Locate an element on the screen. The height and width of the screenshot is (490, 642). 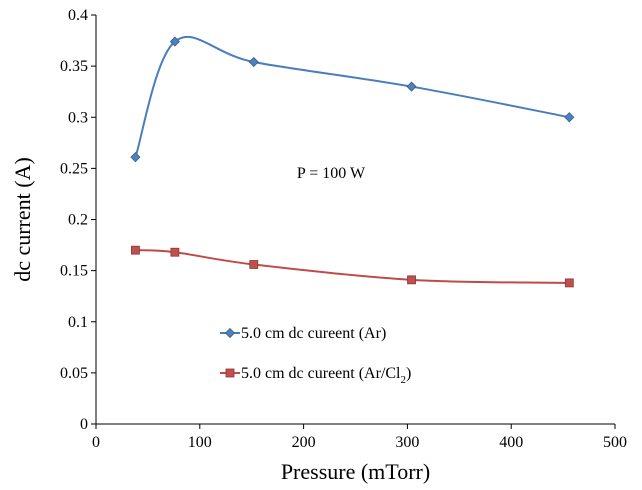
x-tick-label: 200 is located at coordinates (304, 442).